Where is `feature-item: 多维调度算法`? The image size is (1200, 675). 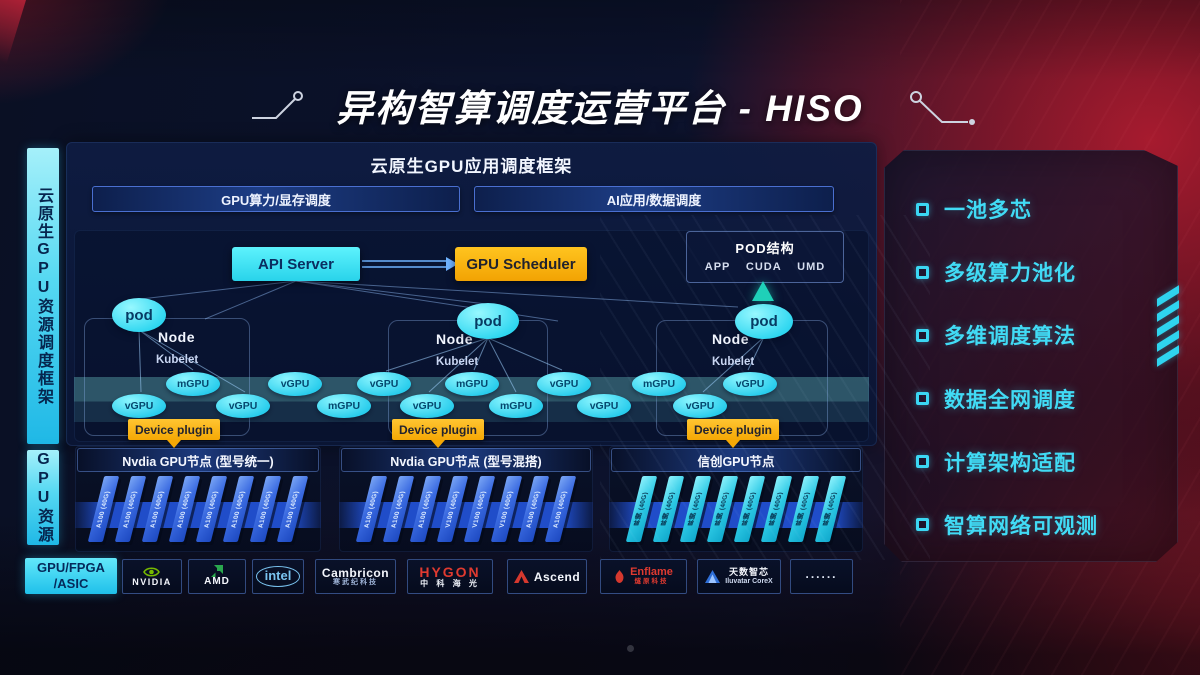 feature-item: 多维调度算法 is located at coordinates (1041, 335).